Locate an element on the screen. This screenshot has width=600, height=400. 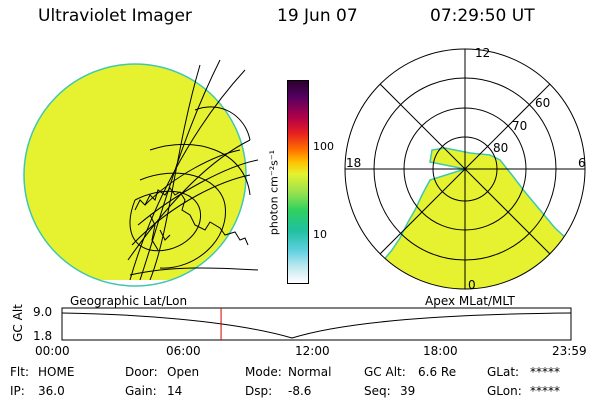
geo-grid-lines is located at coordinates (193, 170).